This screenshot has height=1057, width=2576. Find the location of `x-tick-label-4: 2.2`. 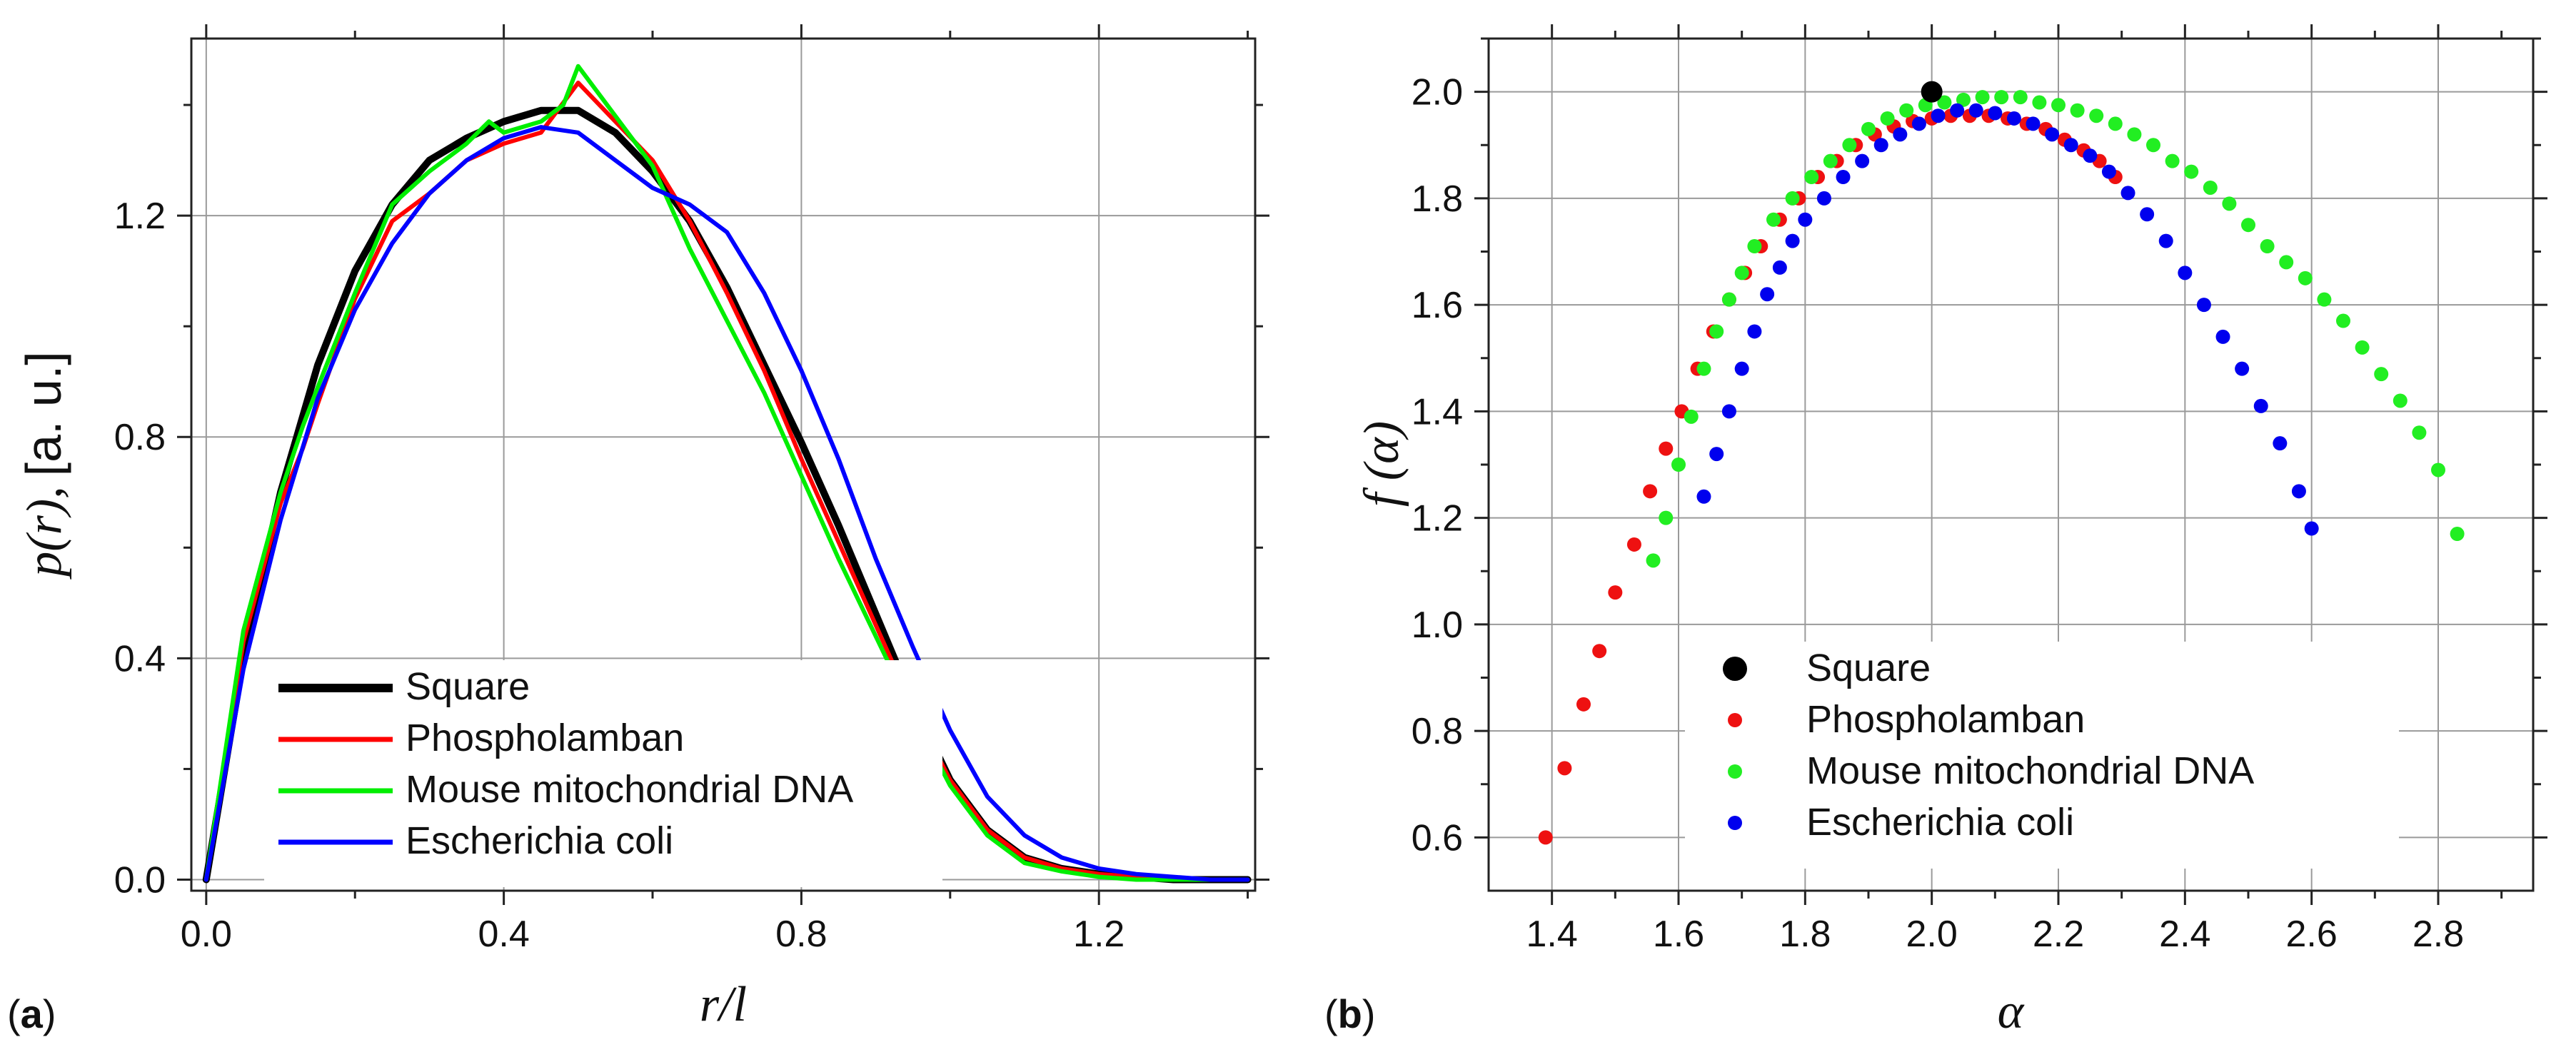

x-tick-label-4: 2.2 is located at coordinates (2058, 934).